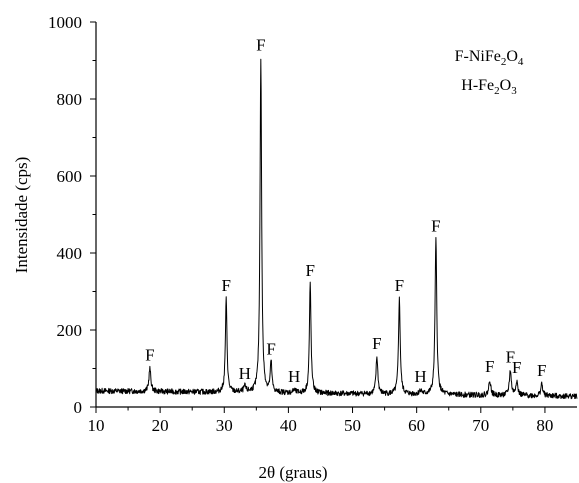  What do you see at coordinates (489, 58) in the screenshot?
I see `legend-entry: F-NiFe2O4` at bounding box center [489, 58].